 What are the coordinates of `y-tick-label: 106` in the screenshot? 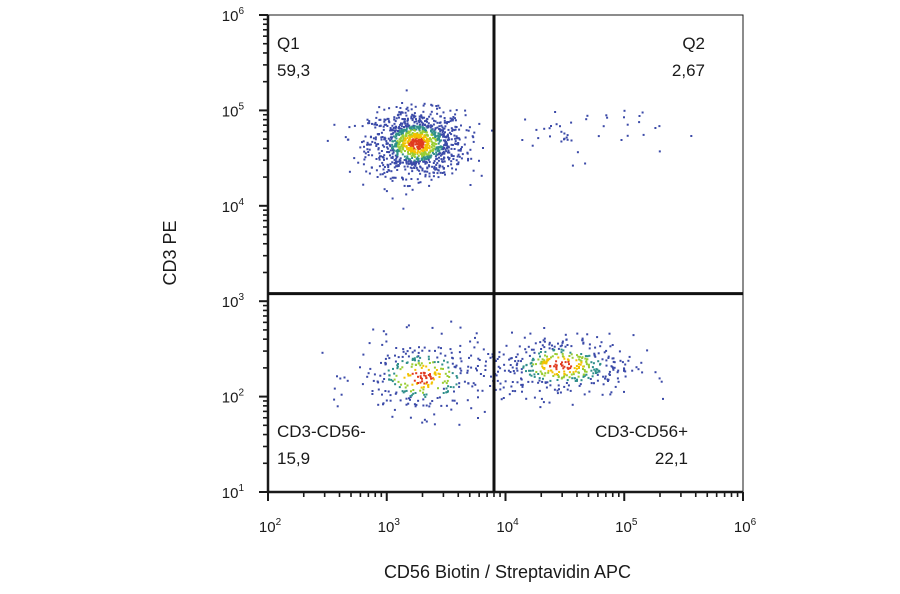 It's located at (233, 15).